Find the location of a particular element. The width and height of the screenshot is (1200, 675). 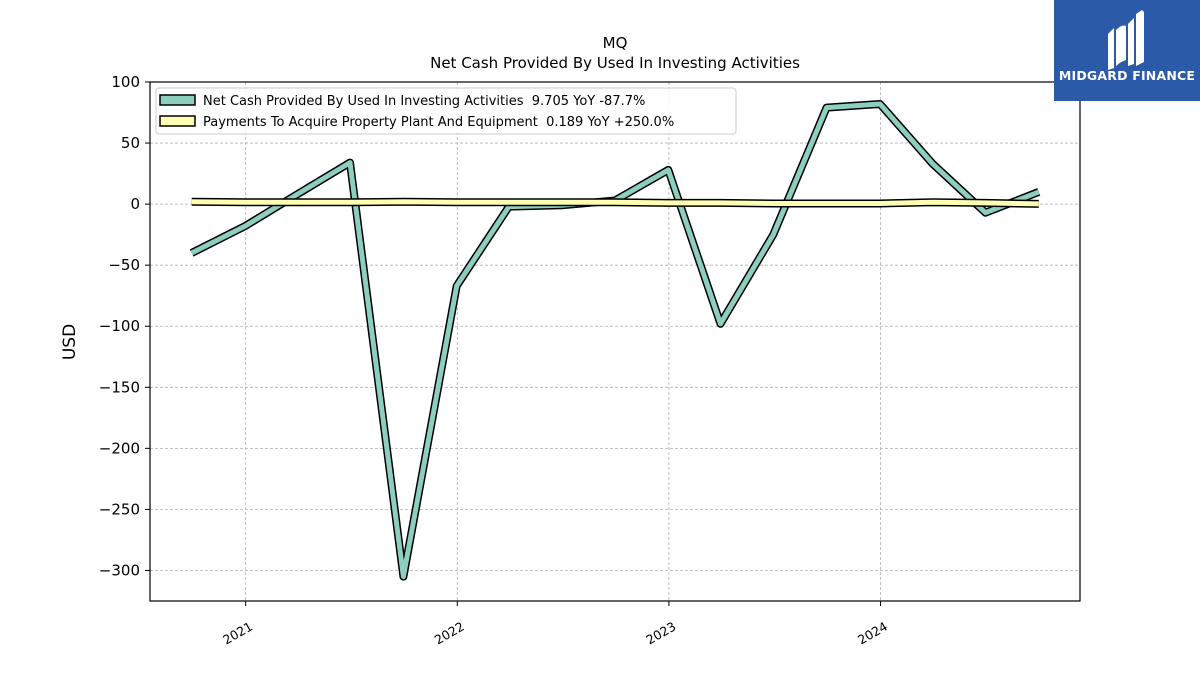

midgard-logo-icon is located at coordinates (1126, 40).